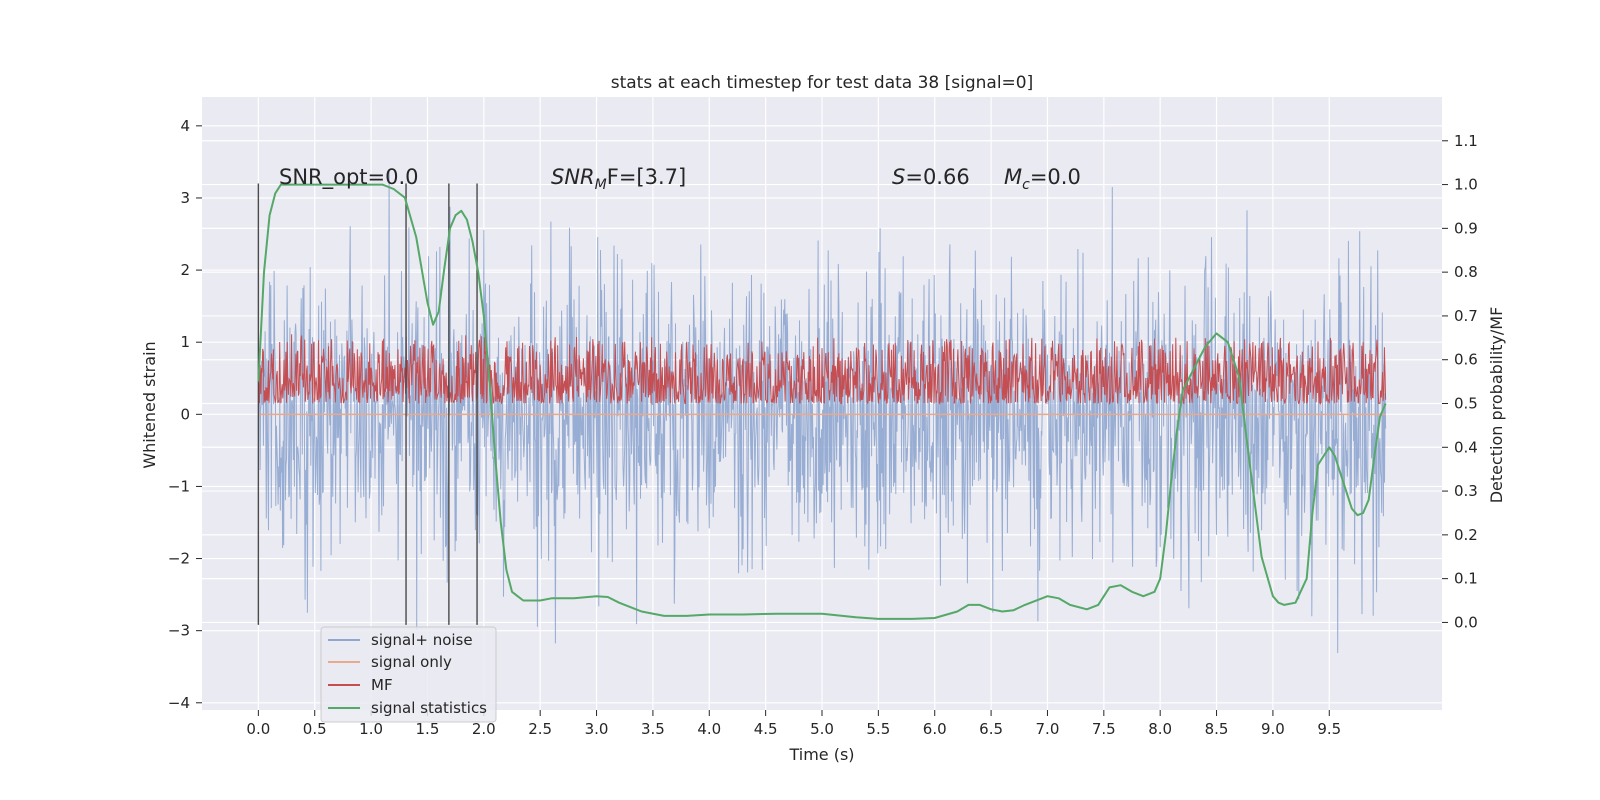  I want to click on x-tick-label: 0.5, so click(315, 729).